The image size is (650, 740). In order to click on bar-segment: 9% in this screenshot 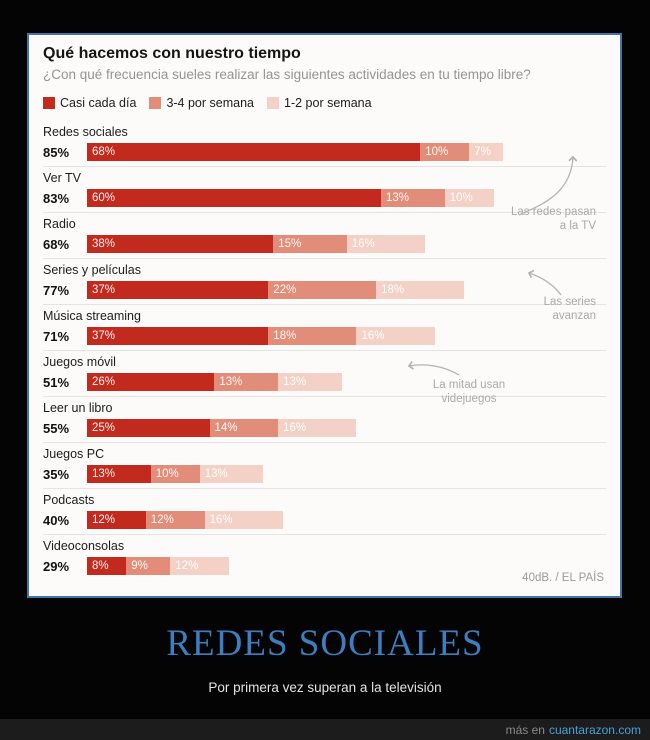, I will do `click(148, 566)`.